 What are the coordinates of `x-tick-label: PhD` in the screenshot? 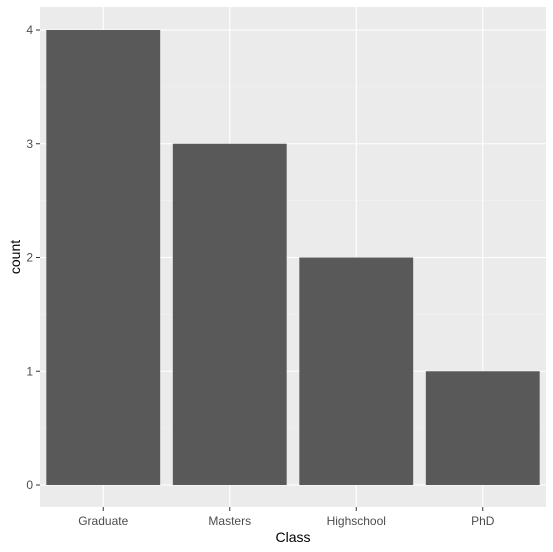 It's located at (483, 521).